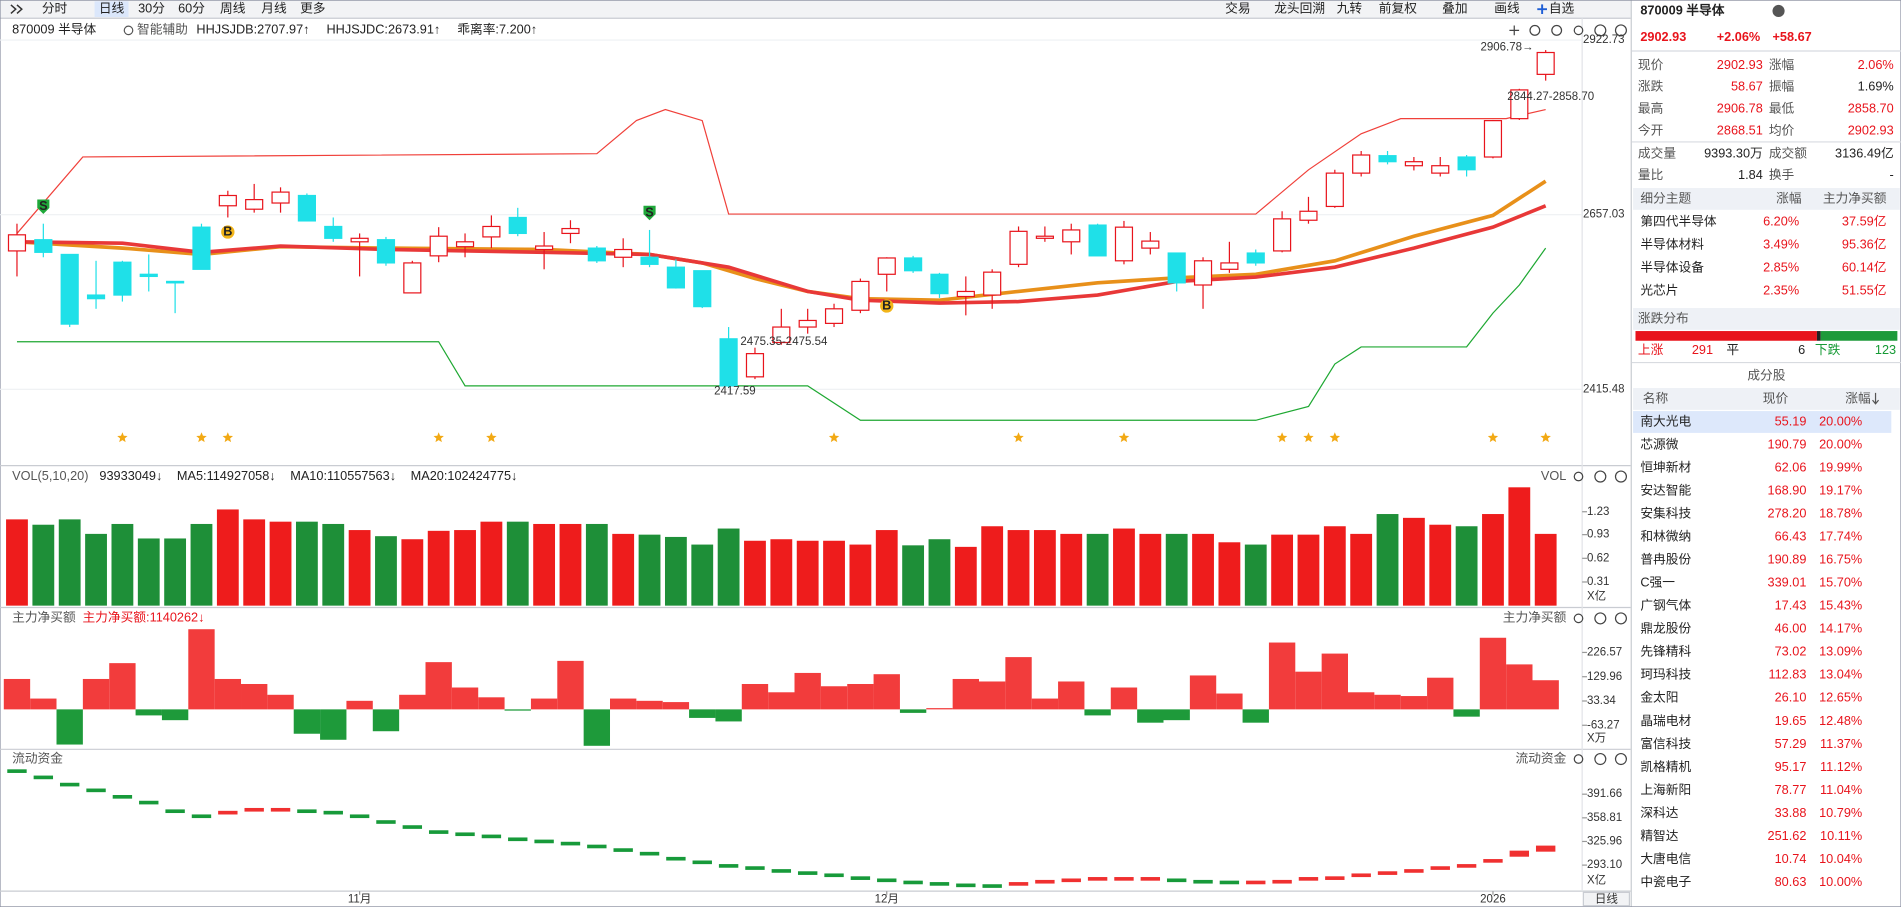  I want to click on theme-name: 第四代半导体, so click(1678, 220).